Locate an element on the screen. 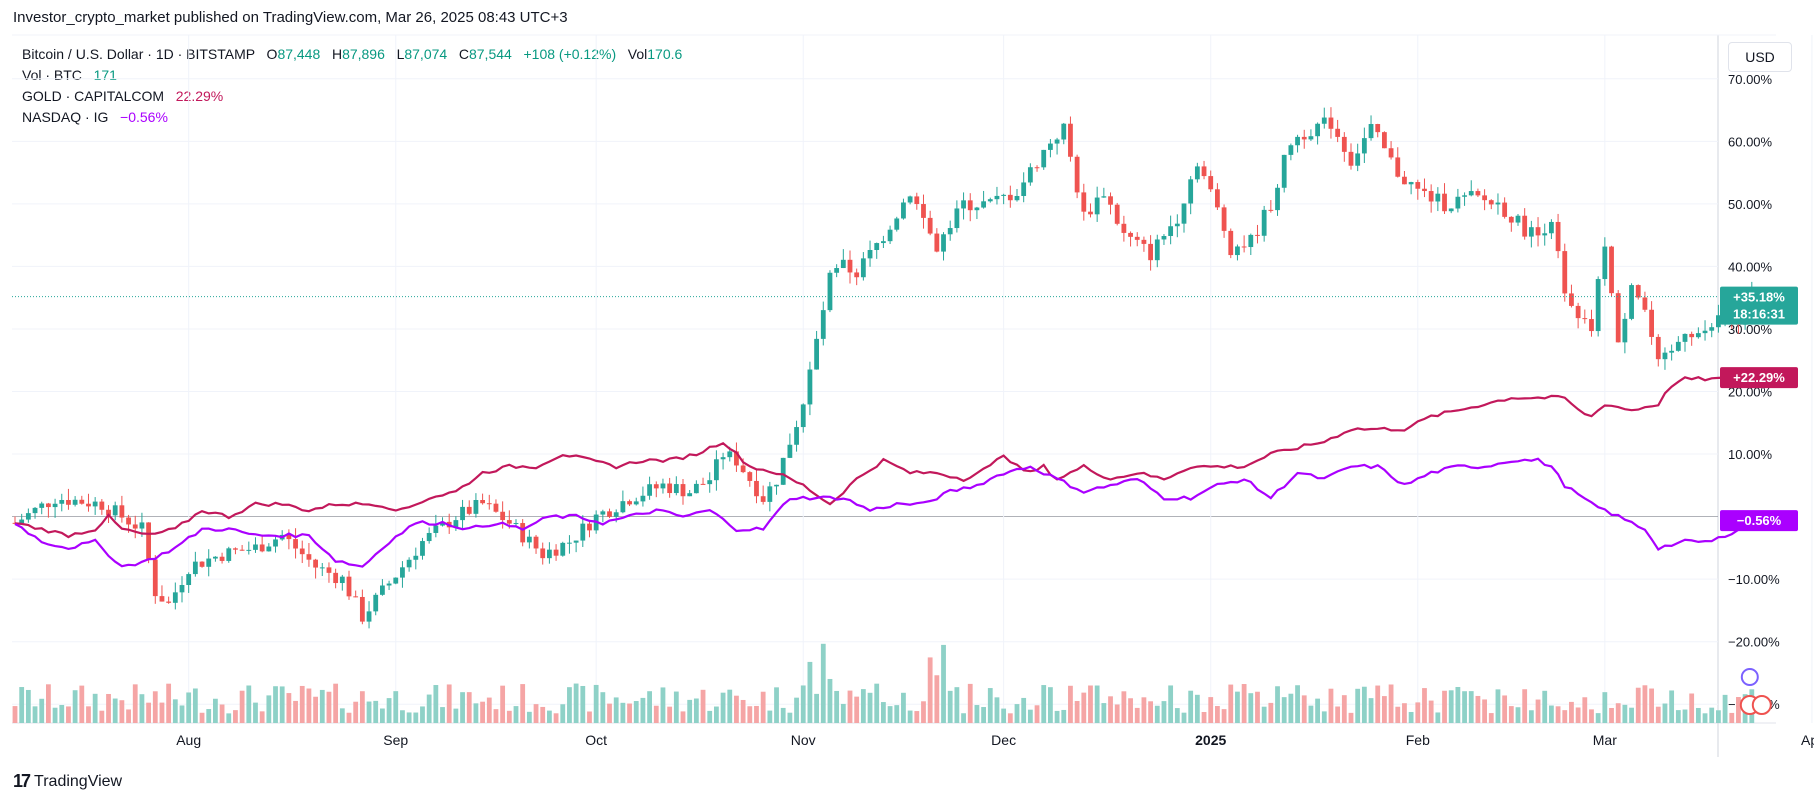  legend-gold-row: GOLD · CAPITALCOM 22.29% is located at coordinates (352, 96).